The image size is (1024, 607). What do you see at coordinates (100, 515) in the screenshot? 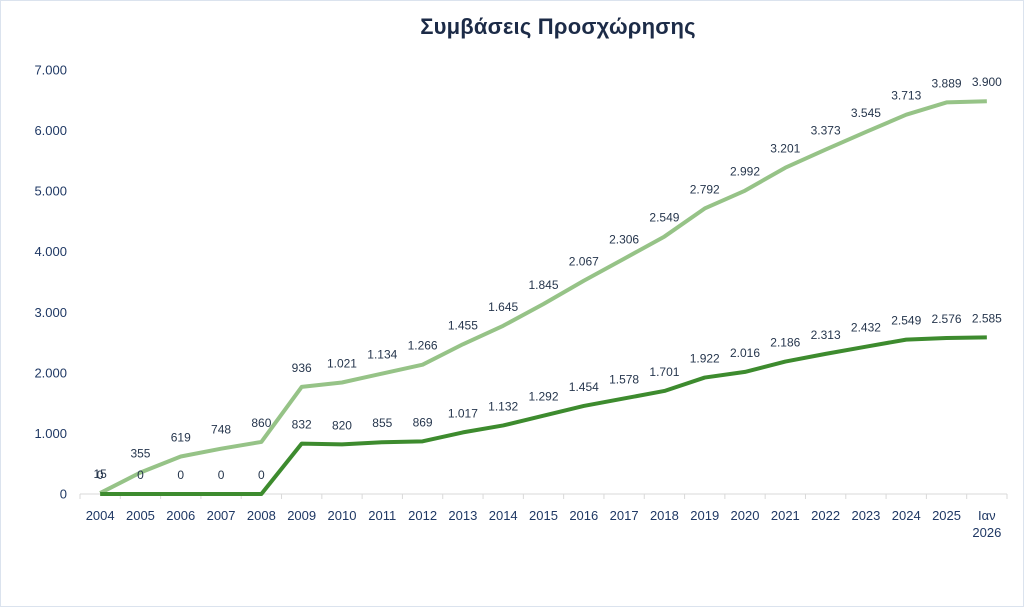
I see `x-tick-label: 2004` at bounding box center [100, 515].